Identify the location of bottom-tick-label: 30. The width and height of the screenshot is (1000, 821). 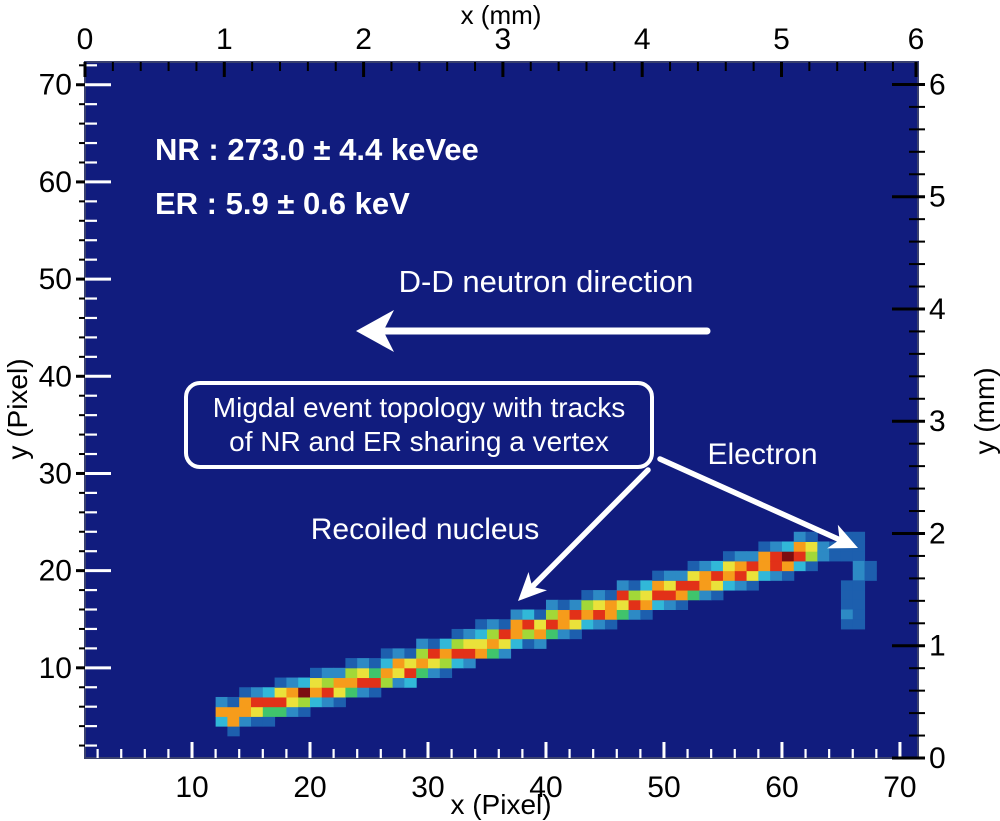
(427, 787).